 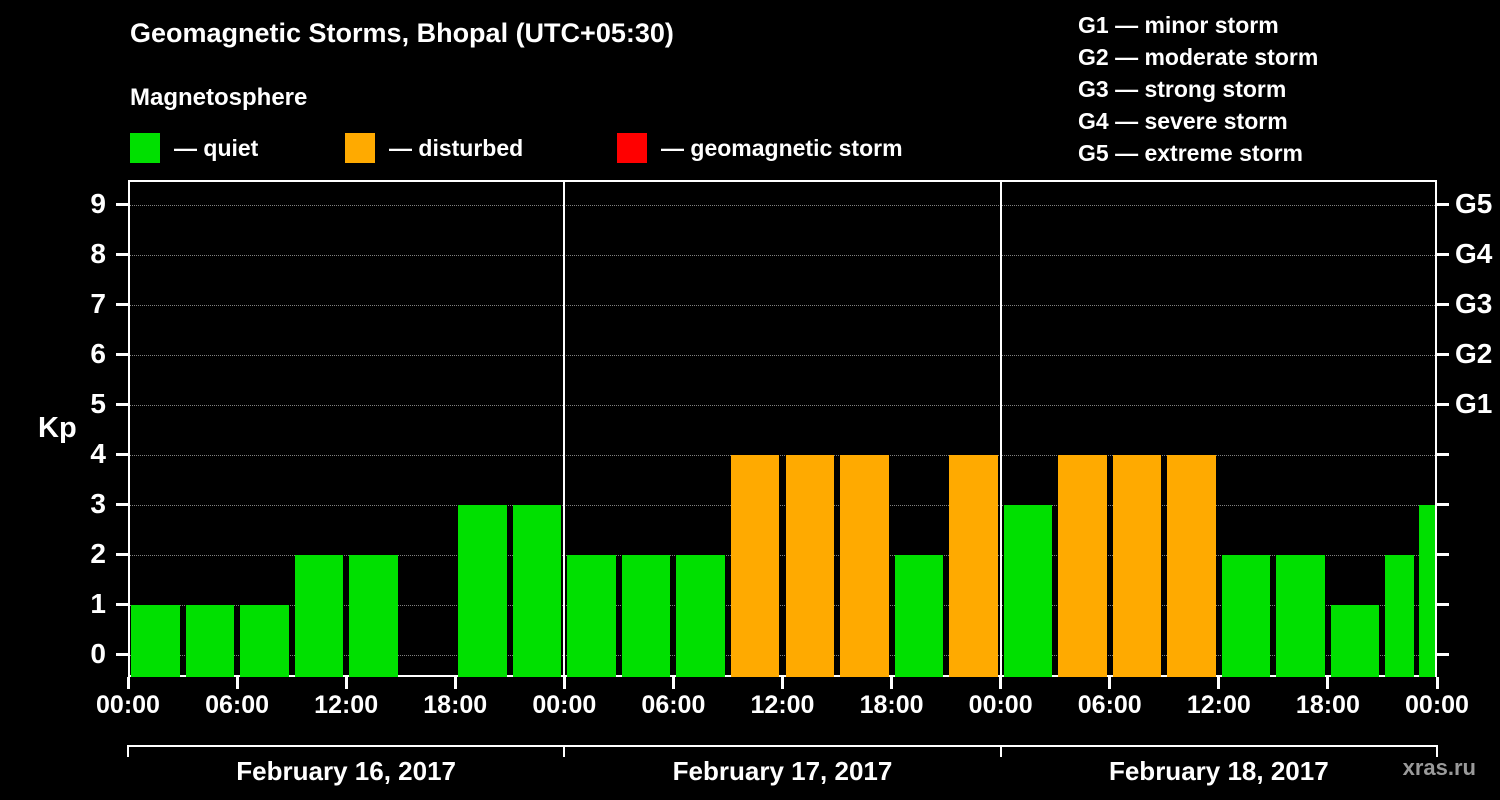 I want to click on g-scale-item-2: G2 — moderate storm, so click(x=1198, y=57).